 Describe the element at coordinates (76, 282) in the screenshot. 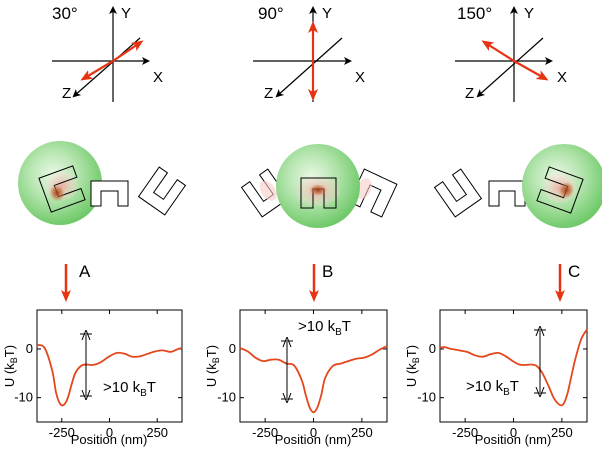

I see `position-marker-a: A` at that location.